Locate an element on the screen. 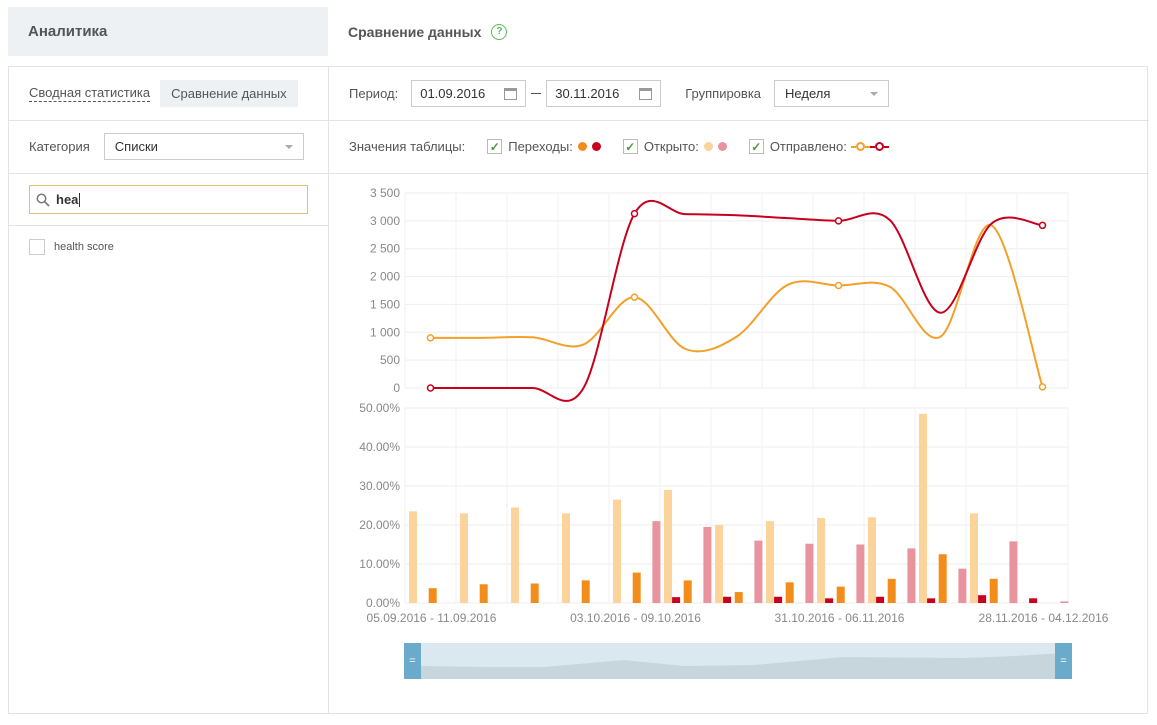  text-cursor is located at coordinates (80, 199).